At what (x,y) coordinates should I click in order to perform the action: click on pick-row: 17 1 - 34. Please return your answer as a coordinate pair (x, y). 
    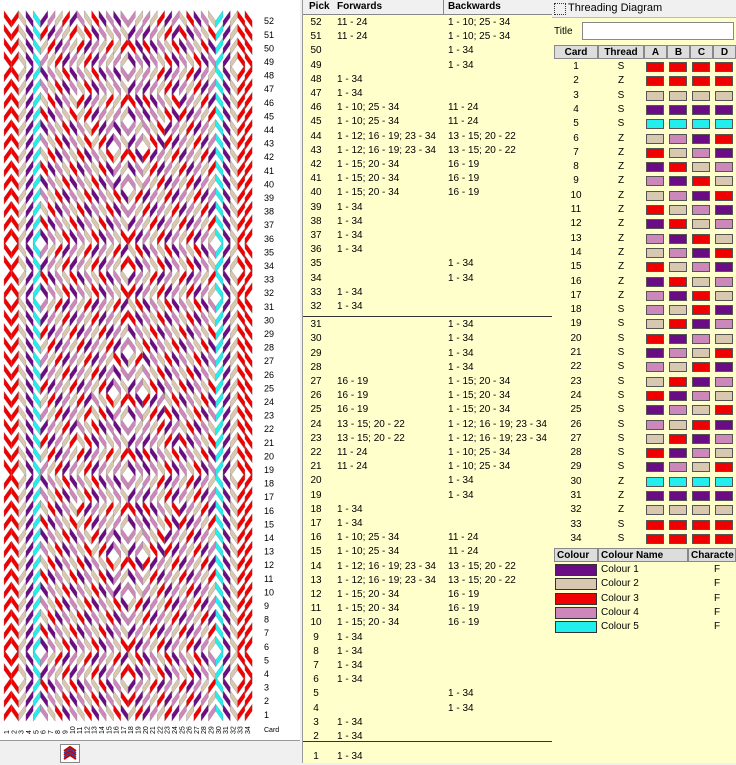
    Looking at the image, I should click on (428, 524).